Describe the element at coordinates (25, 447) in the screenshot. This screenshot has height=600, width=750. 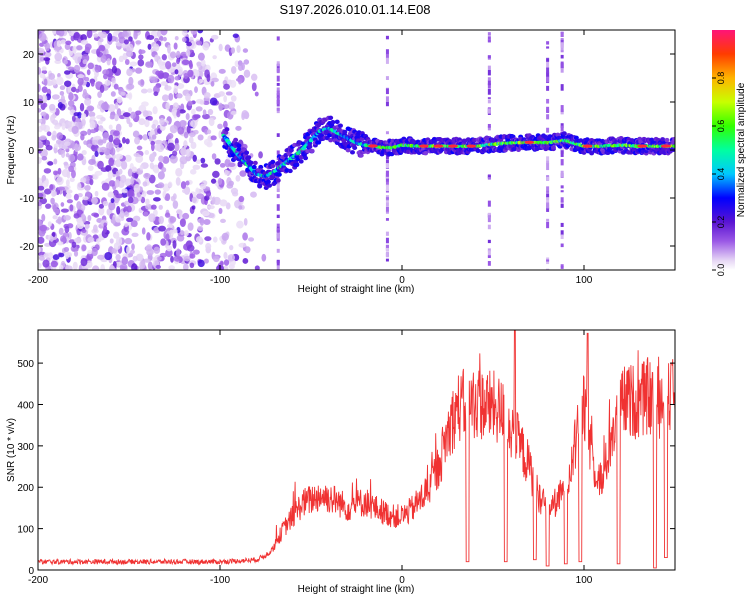
I see `snr-ytick-label: 300` at that location.